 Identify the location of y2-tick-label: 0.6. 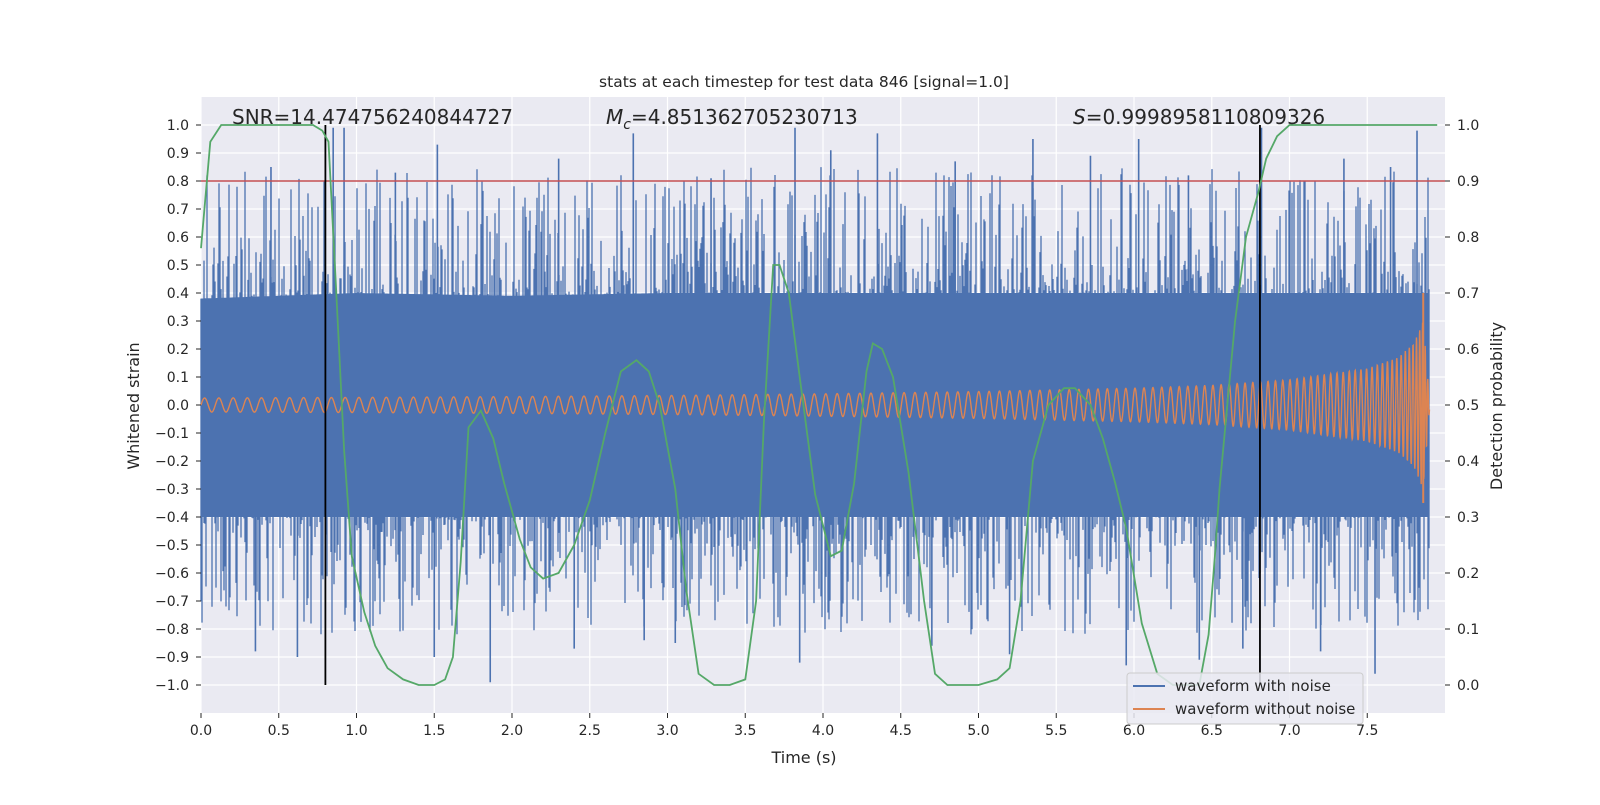
(1468, 350).